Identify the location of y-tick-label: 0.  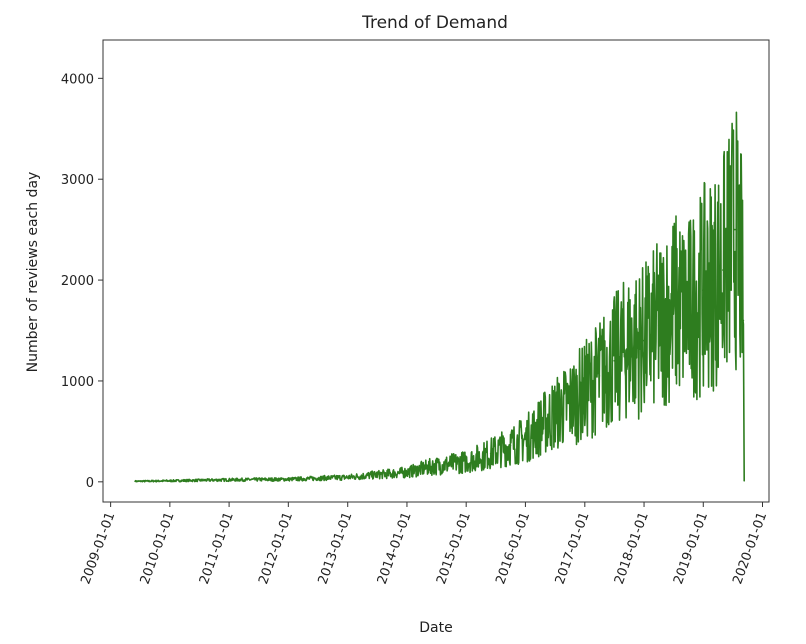
(90, 483).